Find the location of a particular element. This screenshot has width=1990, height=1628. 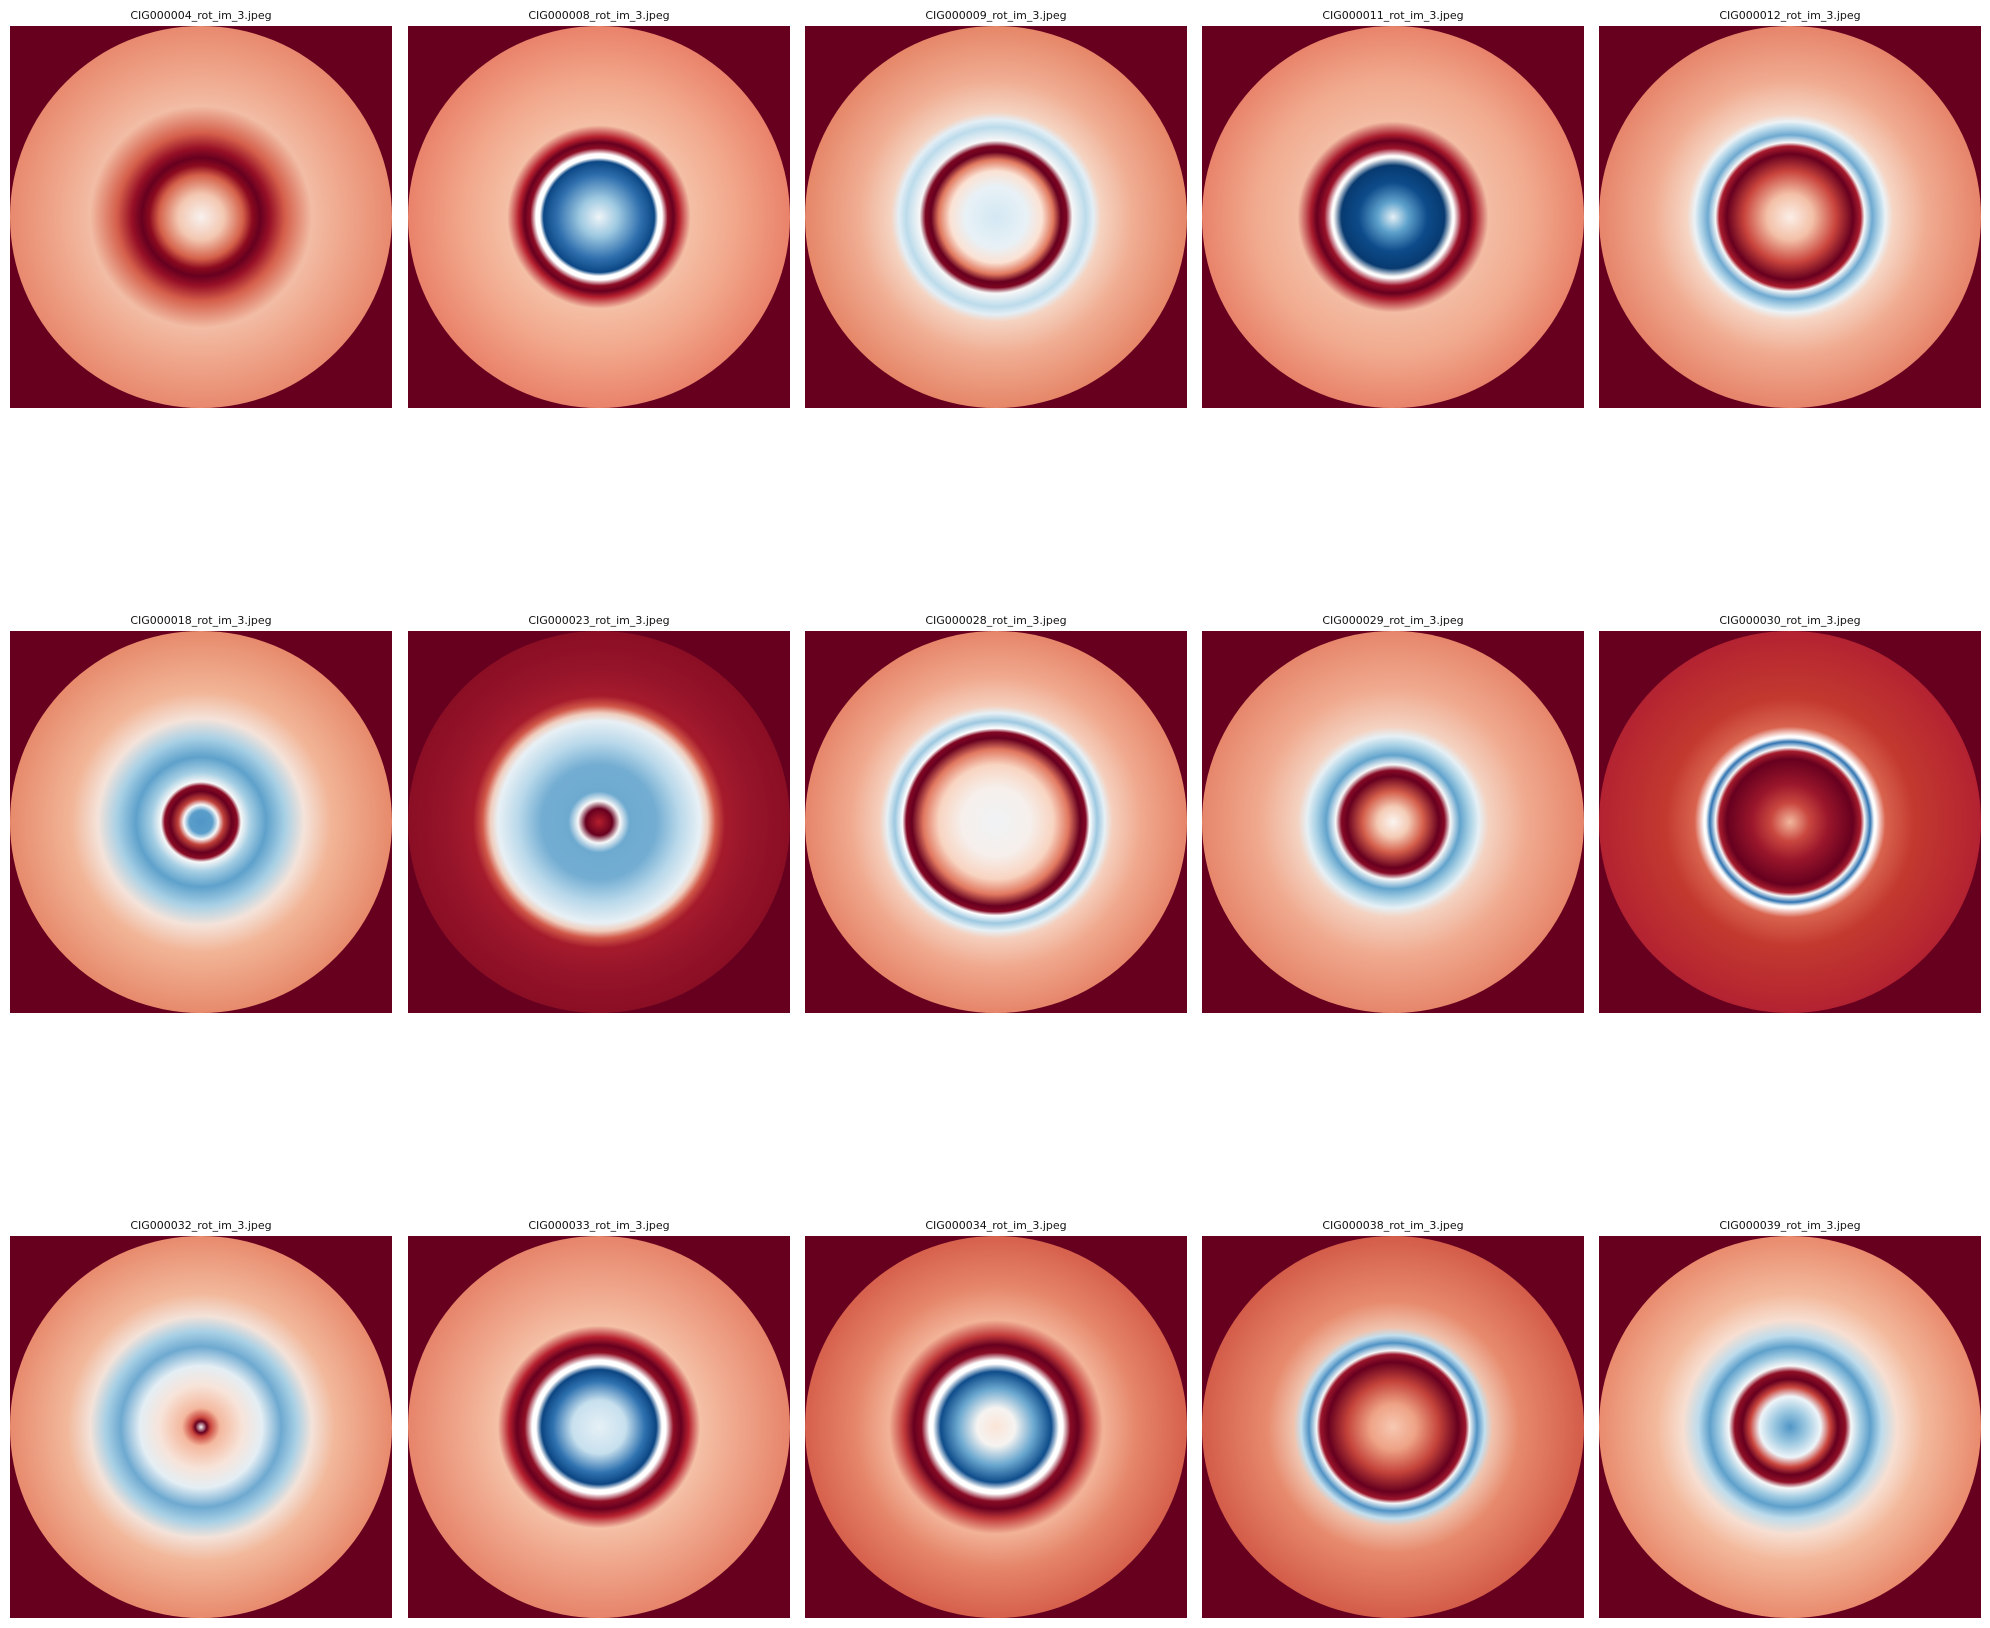

image-panel: CIG000008_rot_im_3.jpeg is located at coordinates (599, 207).